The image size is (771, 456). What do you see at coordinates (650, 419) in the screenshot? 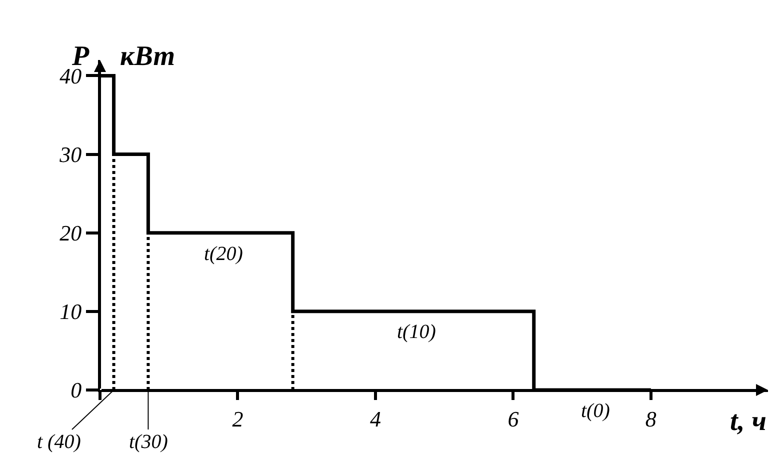
I see `x-tick-label: 8` at bounding box center [650, 419].